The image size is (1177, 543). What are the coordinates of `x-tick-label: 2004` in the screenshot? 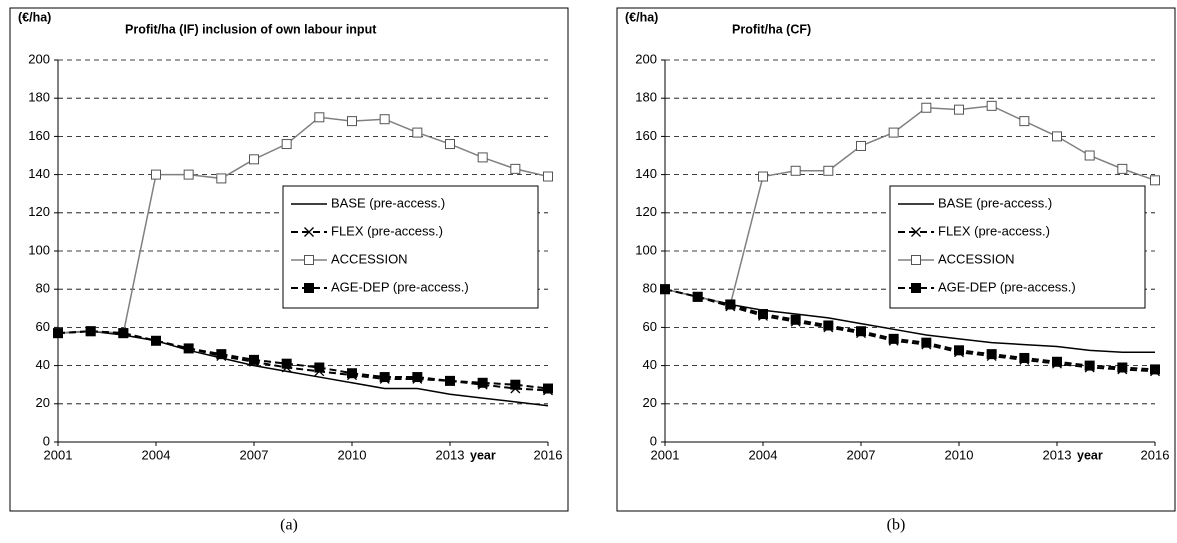 It's located at (156, 454).